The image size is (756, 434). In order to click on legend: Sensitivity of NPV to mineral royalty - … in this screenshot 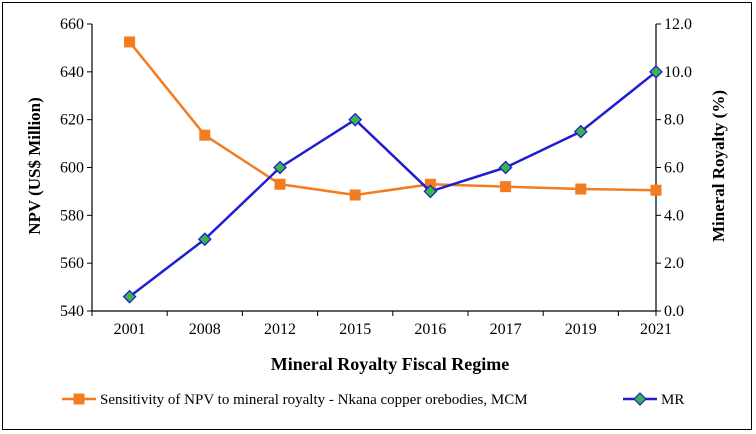, I will do `click(373, 400)`.